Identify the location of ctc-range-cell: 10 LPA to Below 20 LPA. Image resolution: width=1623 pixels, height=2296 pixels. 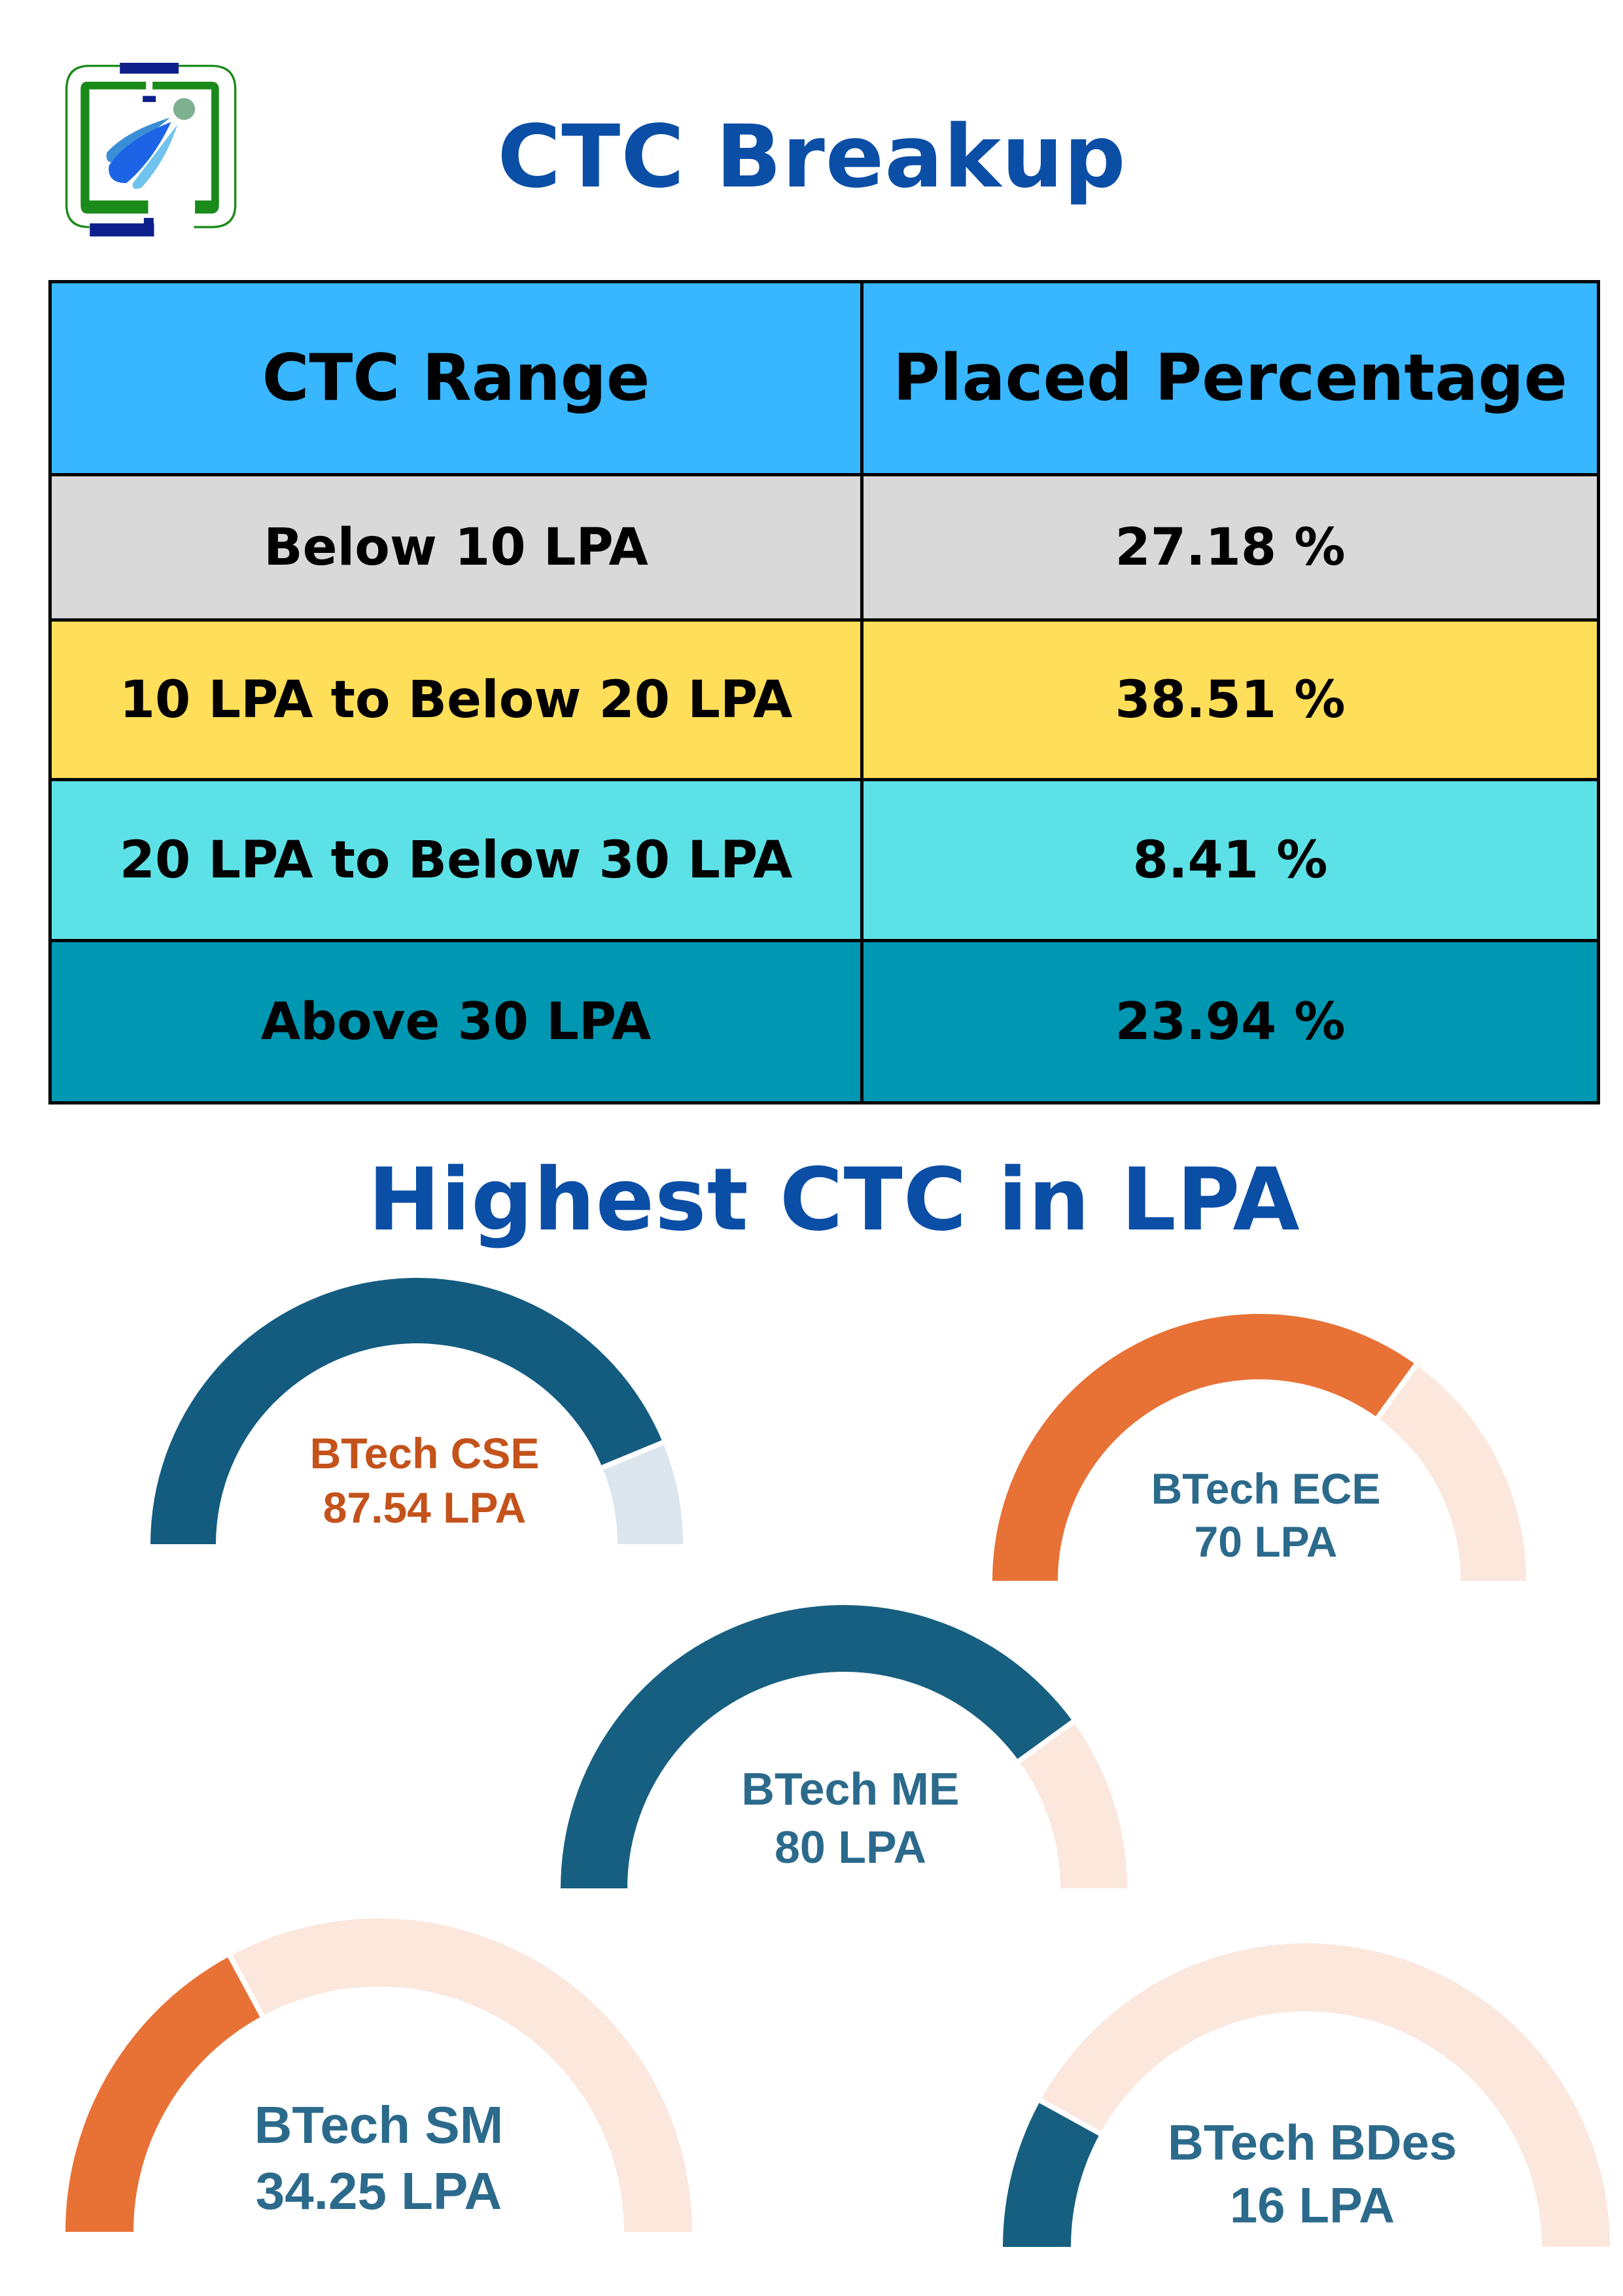
(456, 700).